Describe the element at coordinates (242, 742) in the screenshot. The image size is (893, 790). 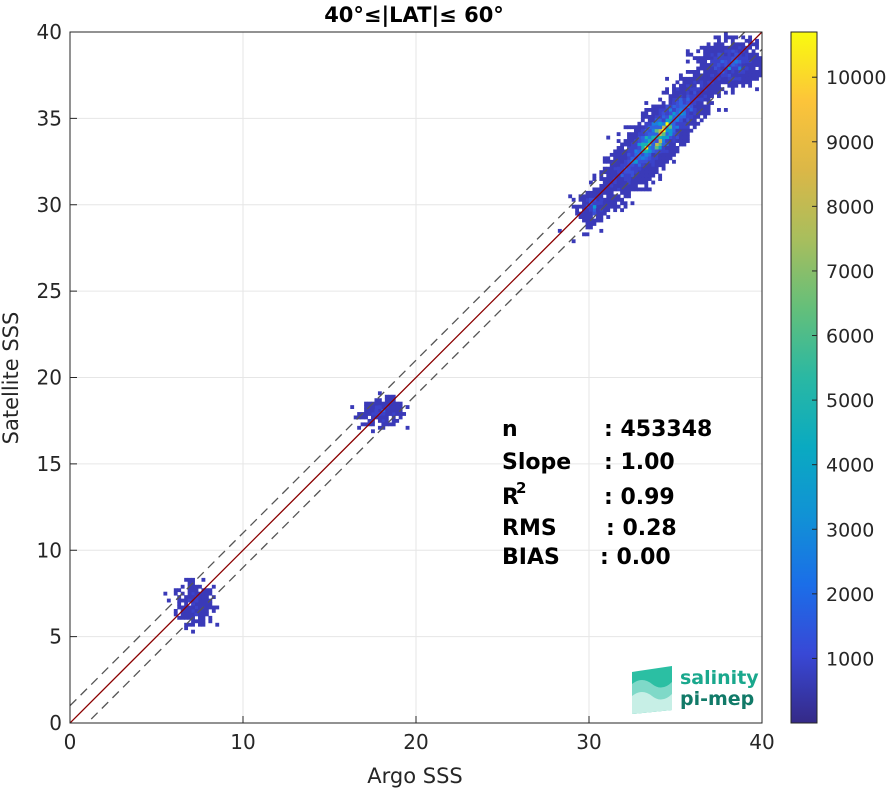
I see `x-tick-label: 10` at that location.